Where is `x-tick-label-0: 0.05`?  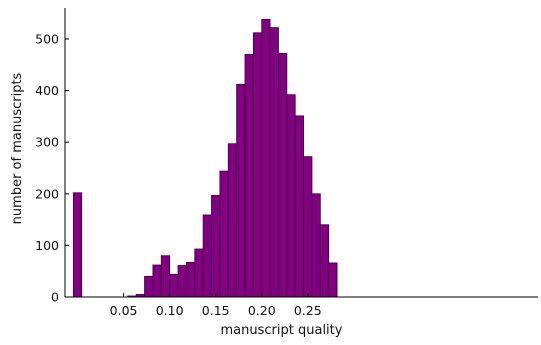 x-tick-label-0: 0.05 is located at coordinates (124, 310).